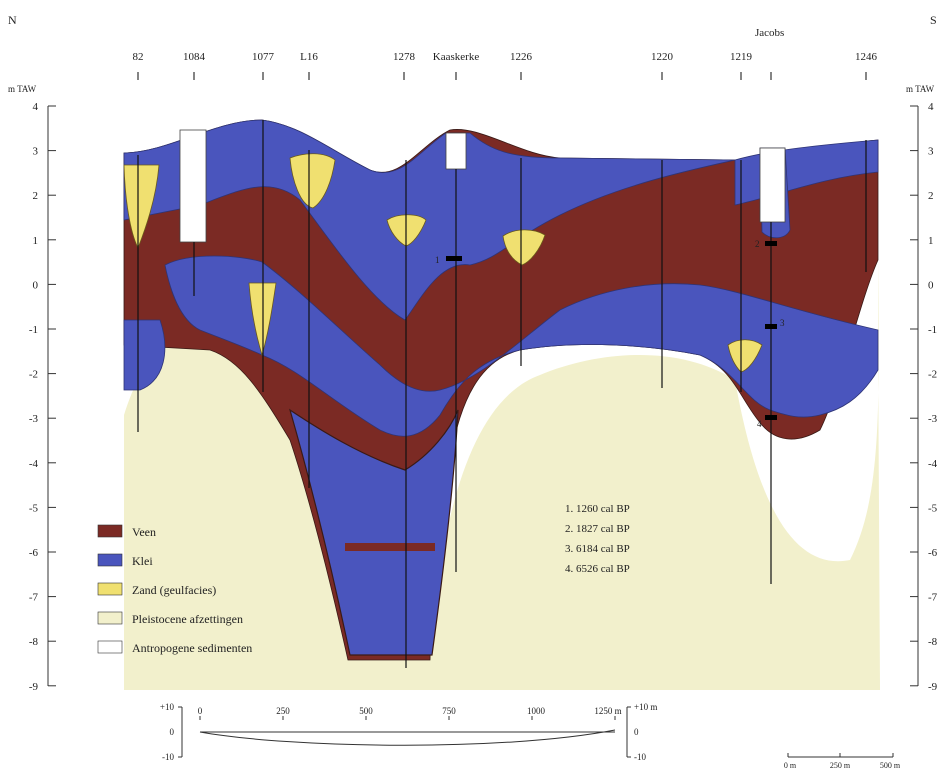 The image size is (948, 777). I want to click on profile-curve, so click(407, 737).